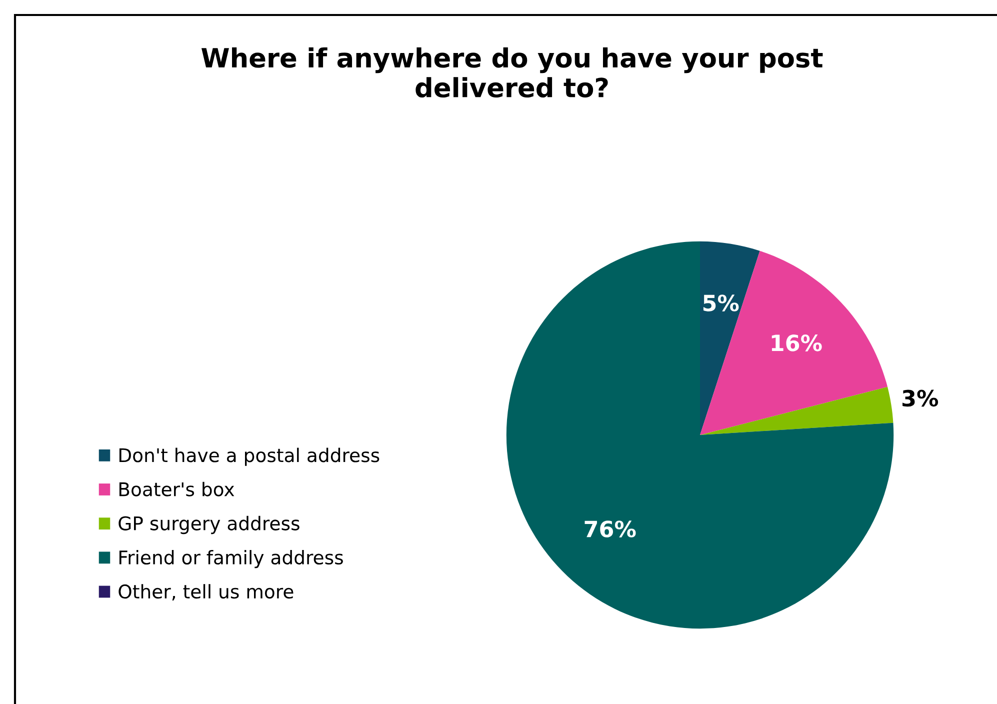  Describe the element at coordinates (176, 489) in the screenshot. I see `legend-label: Boater's box` at that location.